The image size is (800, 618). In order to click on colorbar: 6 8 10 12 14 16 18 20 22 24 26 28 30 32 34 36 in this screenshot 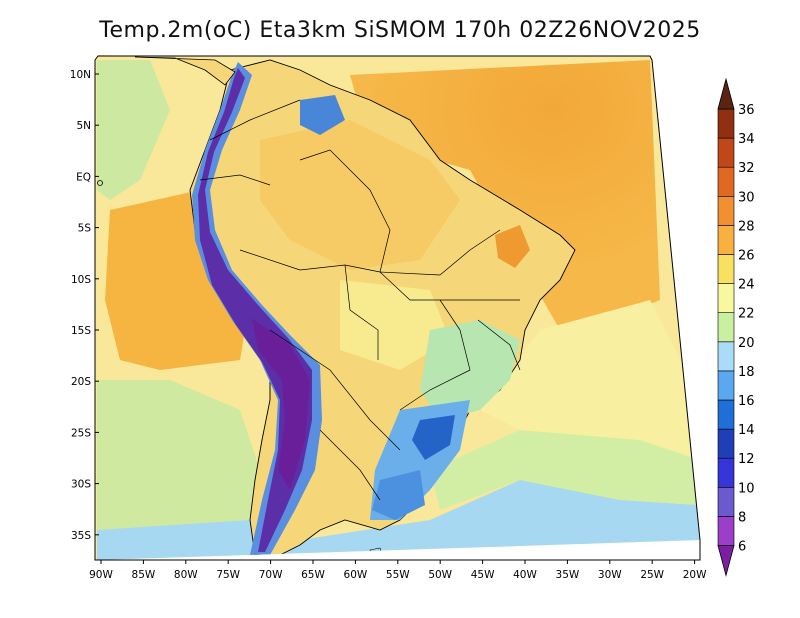, I will do `click(736, 327)`.